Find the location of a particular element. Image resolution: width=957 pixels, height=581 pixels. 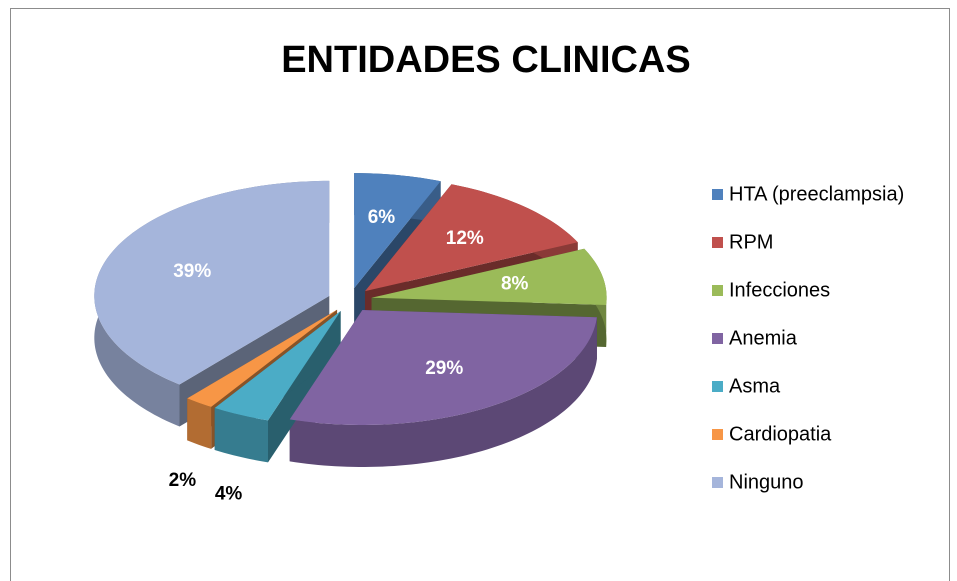

legend-label: Infecciones is located at coordinates (779, 290).